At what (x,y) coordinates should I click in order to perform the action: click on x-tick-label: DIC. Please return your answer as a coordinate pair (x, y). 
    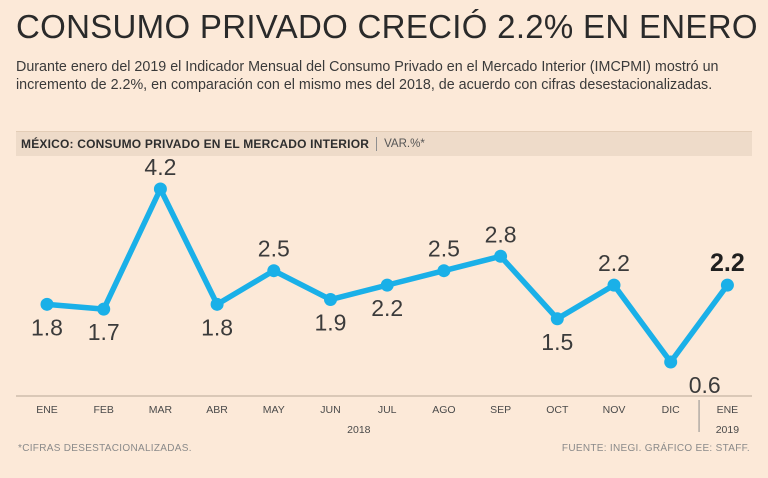
    Looking at the image, I should click on (671, 410).